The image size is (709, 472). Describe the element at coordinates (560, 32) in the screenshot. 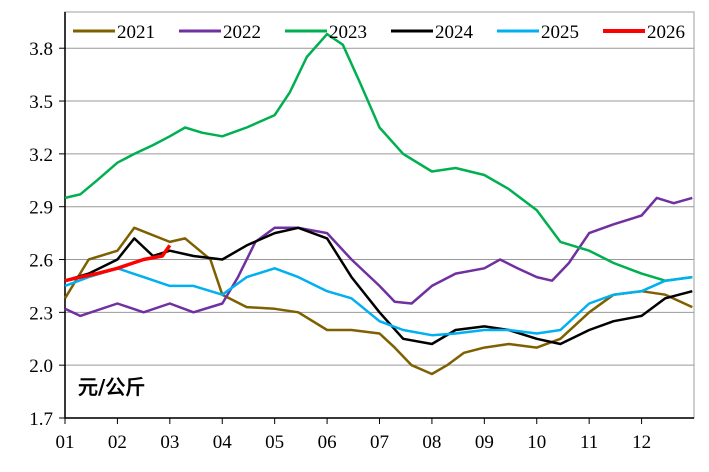

I see `legend-label-2025: 2025` at that location.